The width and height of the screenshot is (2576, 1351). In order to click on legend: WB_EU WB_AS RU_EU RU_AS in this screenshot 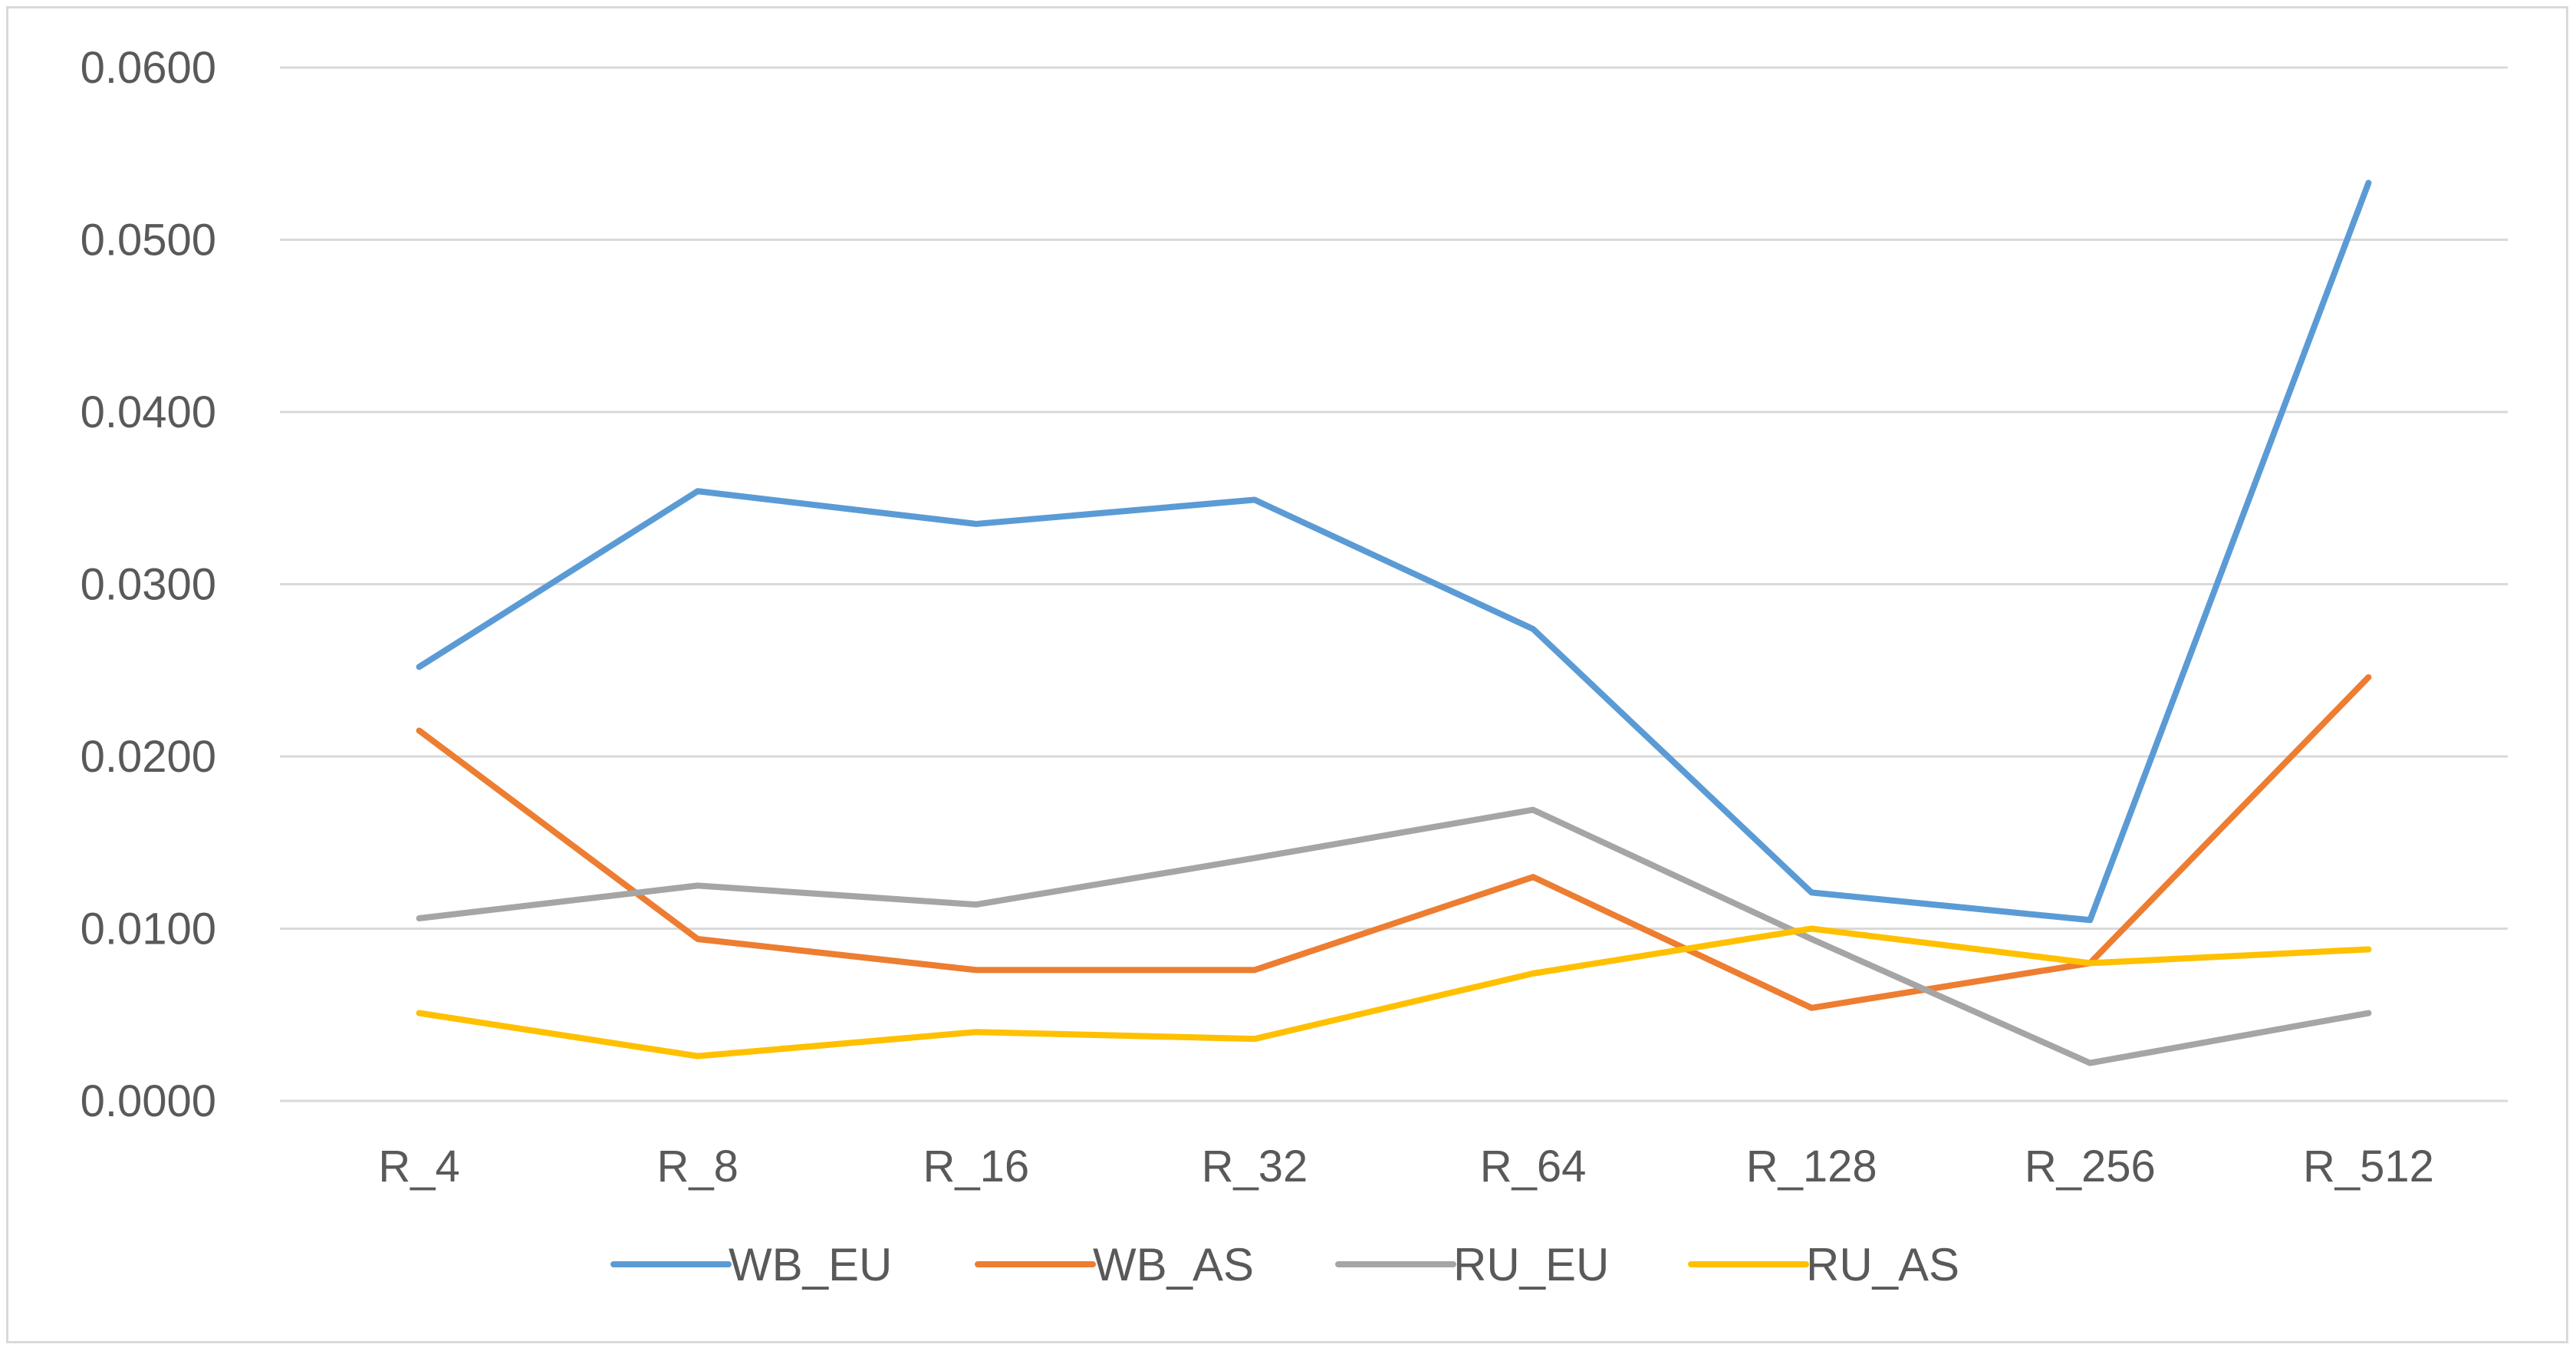, I will do `click(1284, 1264)`.